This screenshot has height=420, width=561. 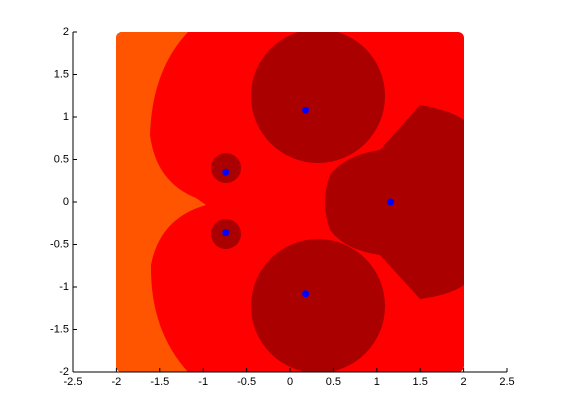 What do you see at coordinates (203, 382) in the screenshot?
I see `x-tick-label: -1` at bounding box center [203, 382].